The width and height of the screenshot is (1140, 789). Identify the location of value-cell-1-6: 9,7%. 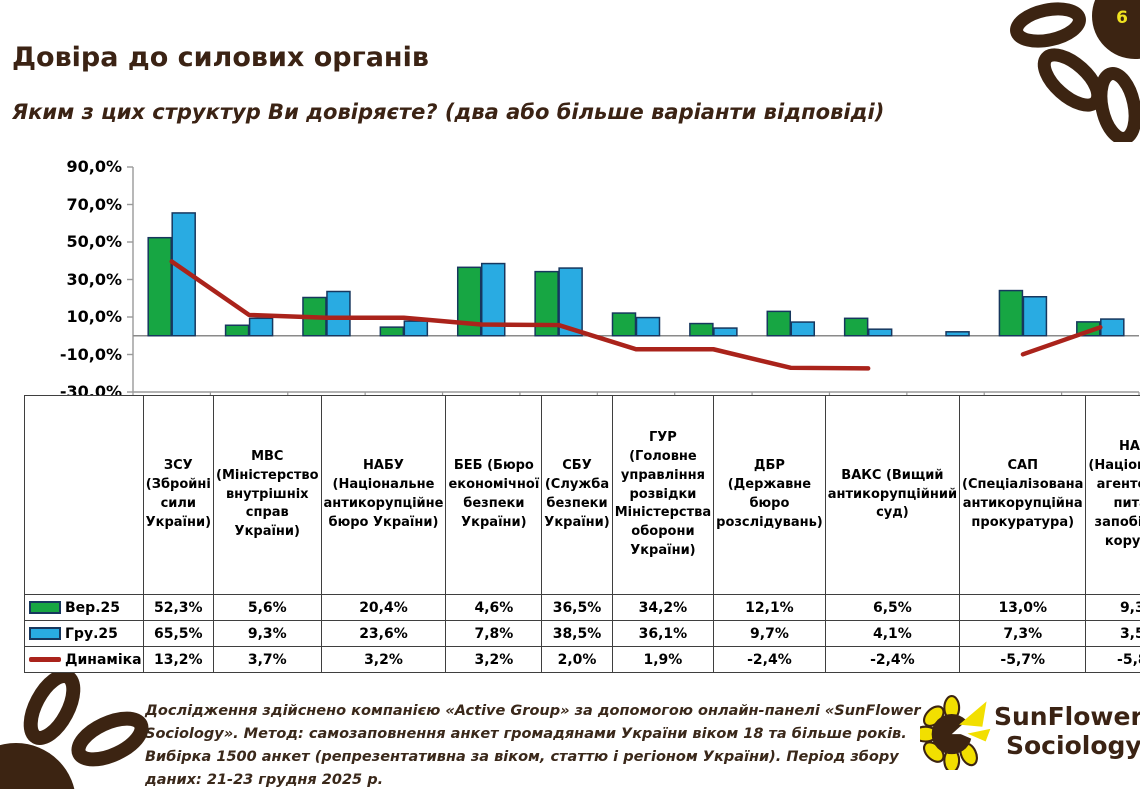
(769, 633).